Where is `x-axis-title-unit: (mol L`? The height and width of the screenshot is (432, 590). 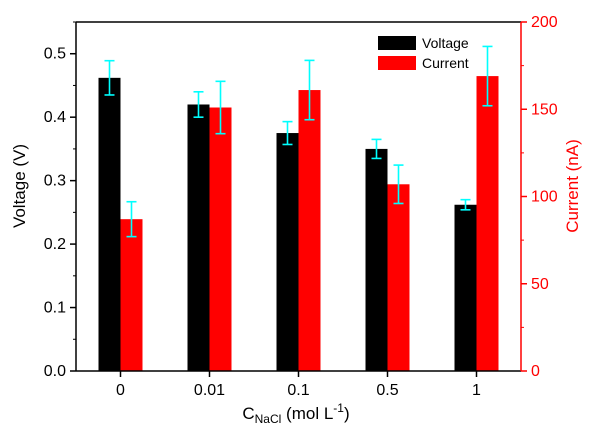 x-axis-title-unit: (mol L is located at coordinates (307, 413).